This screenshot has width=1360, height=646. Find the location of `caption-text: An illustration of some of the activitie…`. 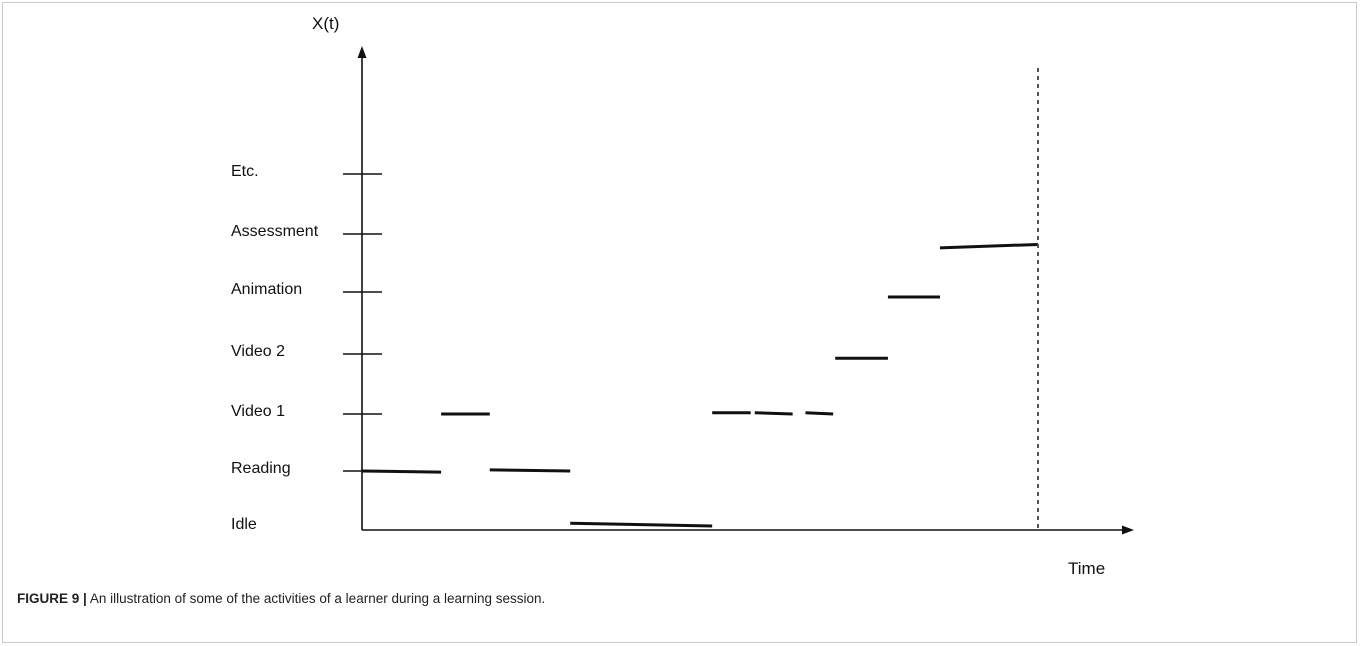

caption-text: An illustration of some of the activitie… is located at coordinates (317, 598).